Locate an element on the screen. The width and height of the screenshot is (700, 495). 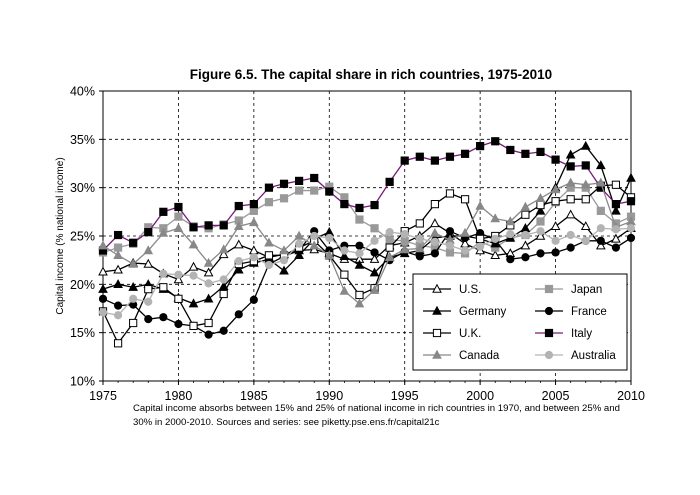
legend-marker is located at coordinates (549, 289).